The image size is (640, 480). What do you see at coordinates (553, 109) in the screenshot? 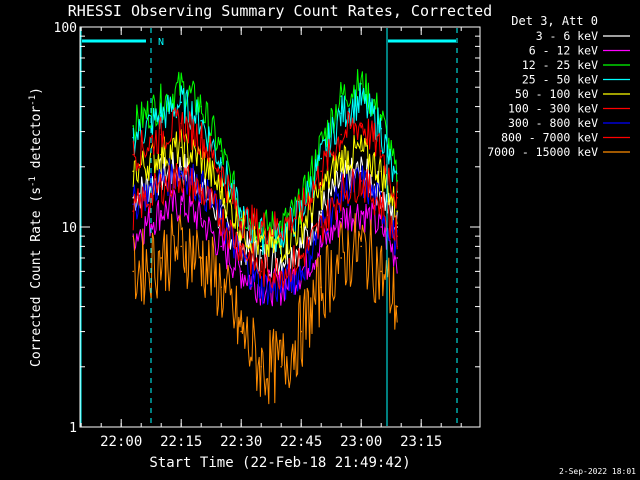
I see `legend-label: 100 - 300 keV` at bounding box center [553, 109].